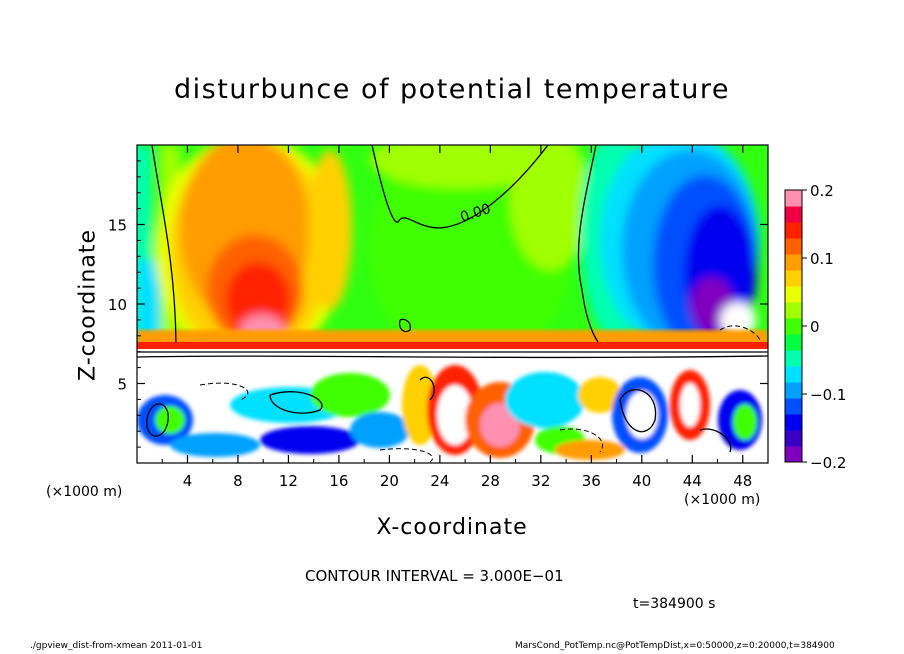  Describe the element at coordinates (338, 481) in the screenshot. I see `x-tick-label: 16` at that location.